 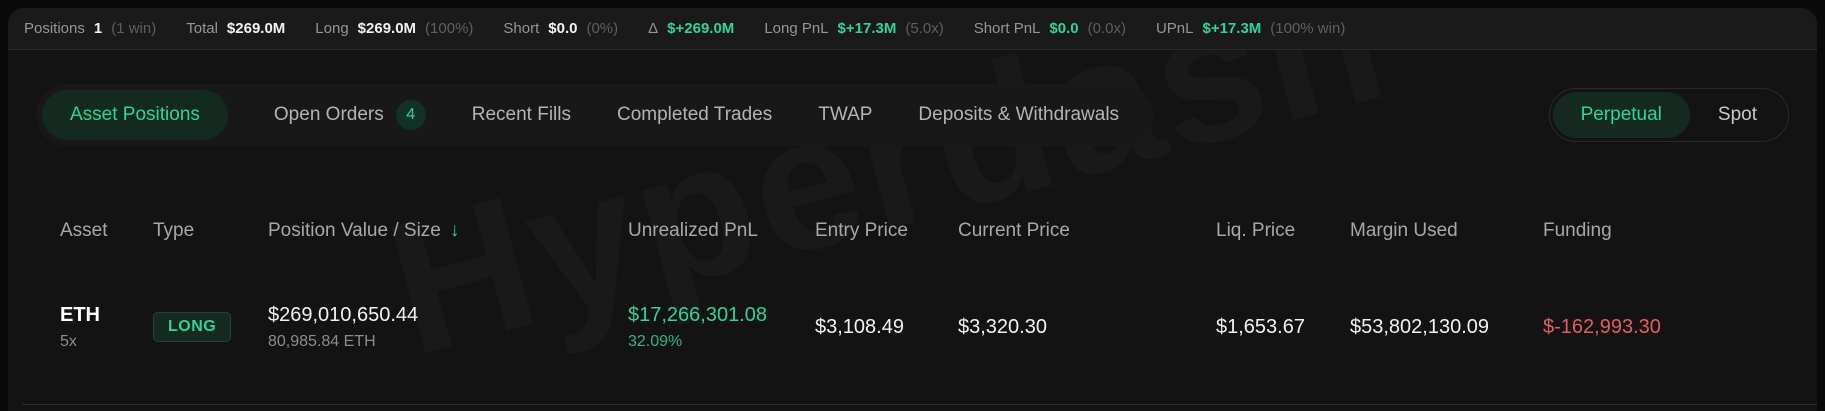 I want to click on stat-short-pnl: Short PnL $0.0 (0.0x), so click(x=1050, y=28).